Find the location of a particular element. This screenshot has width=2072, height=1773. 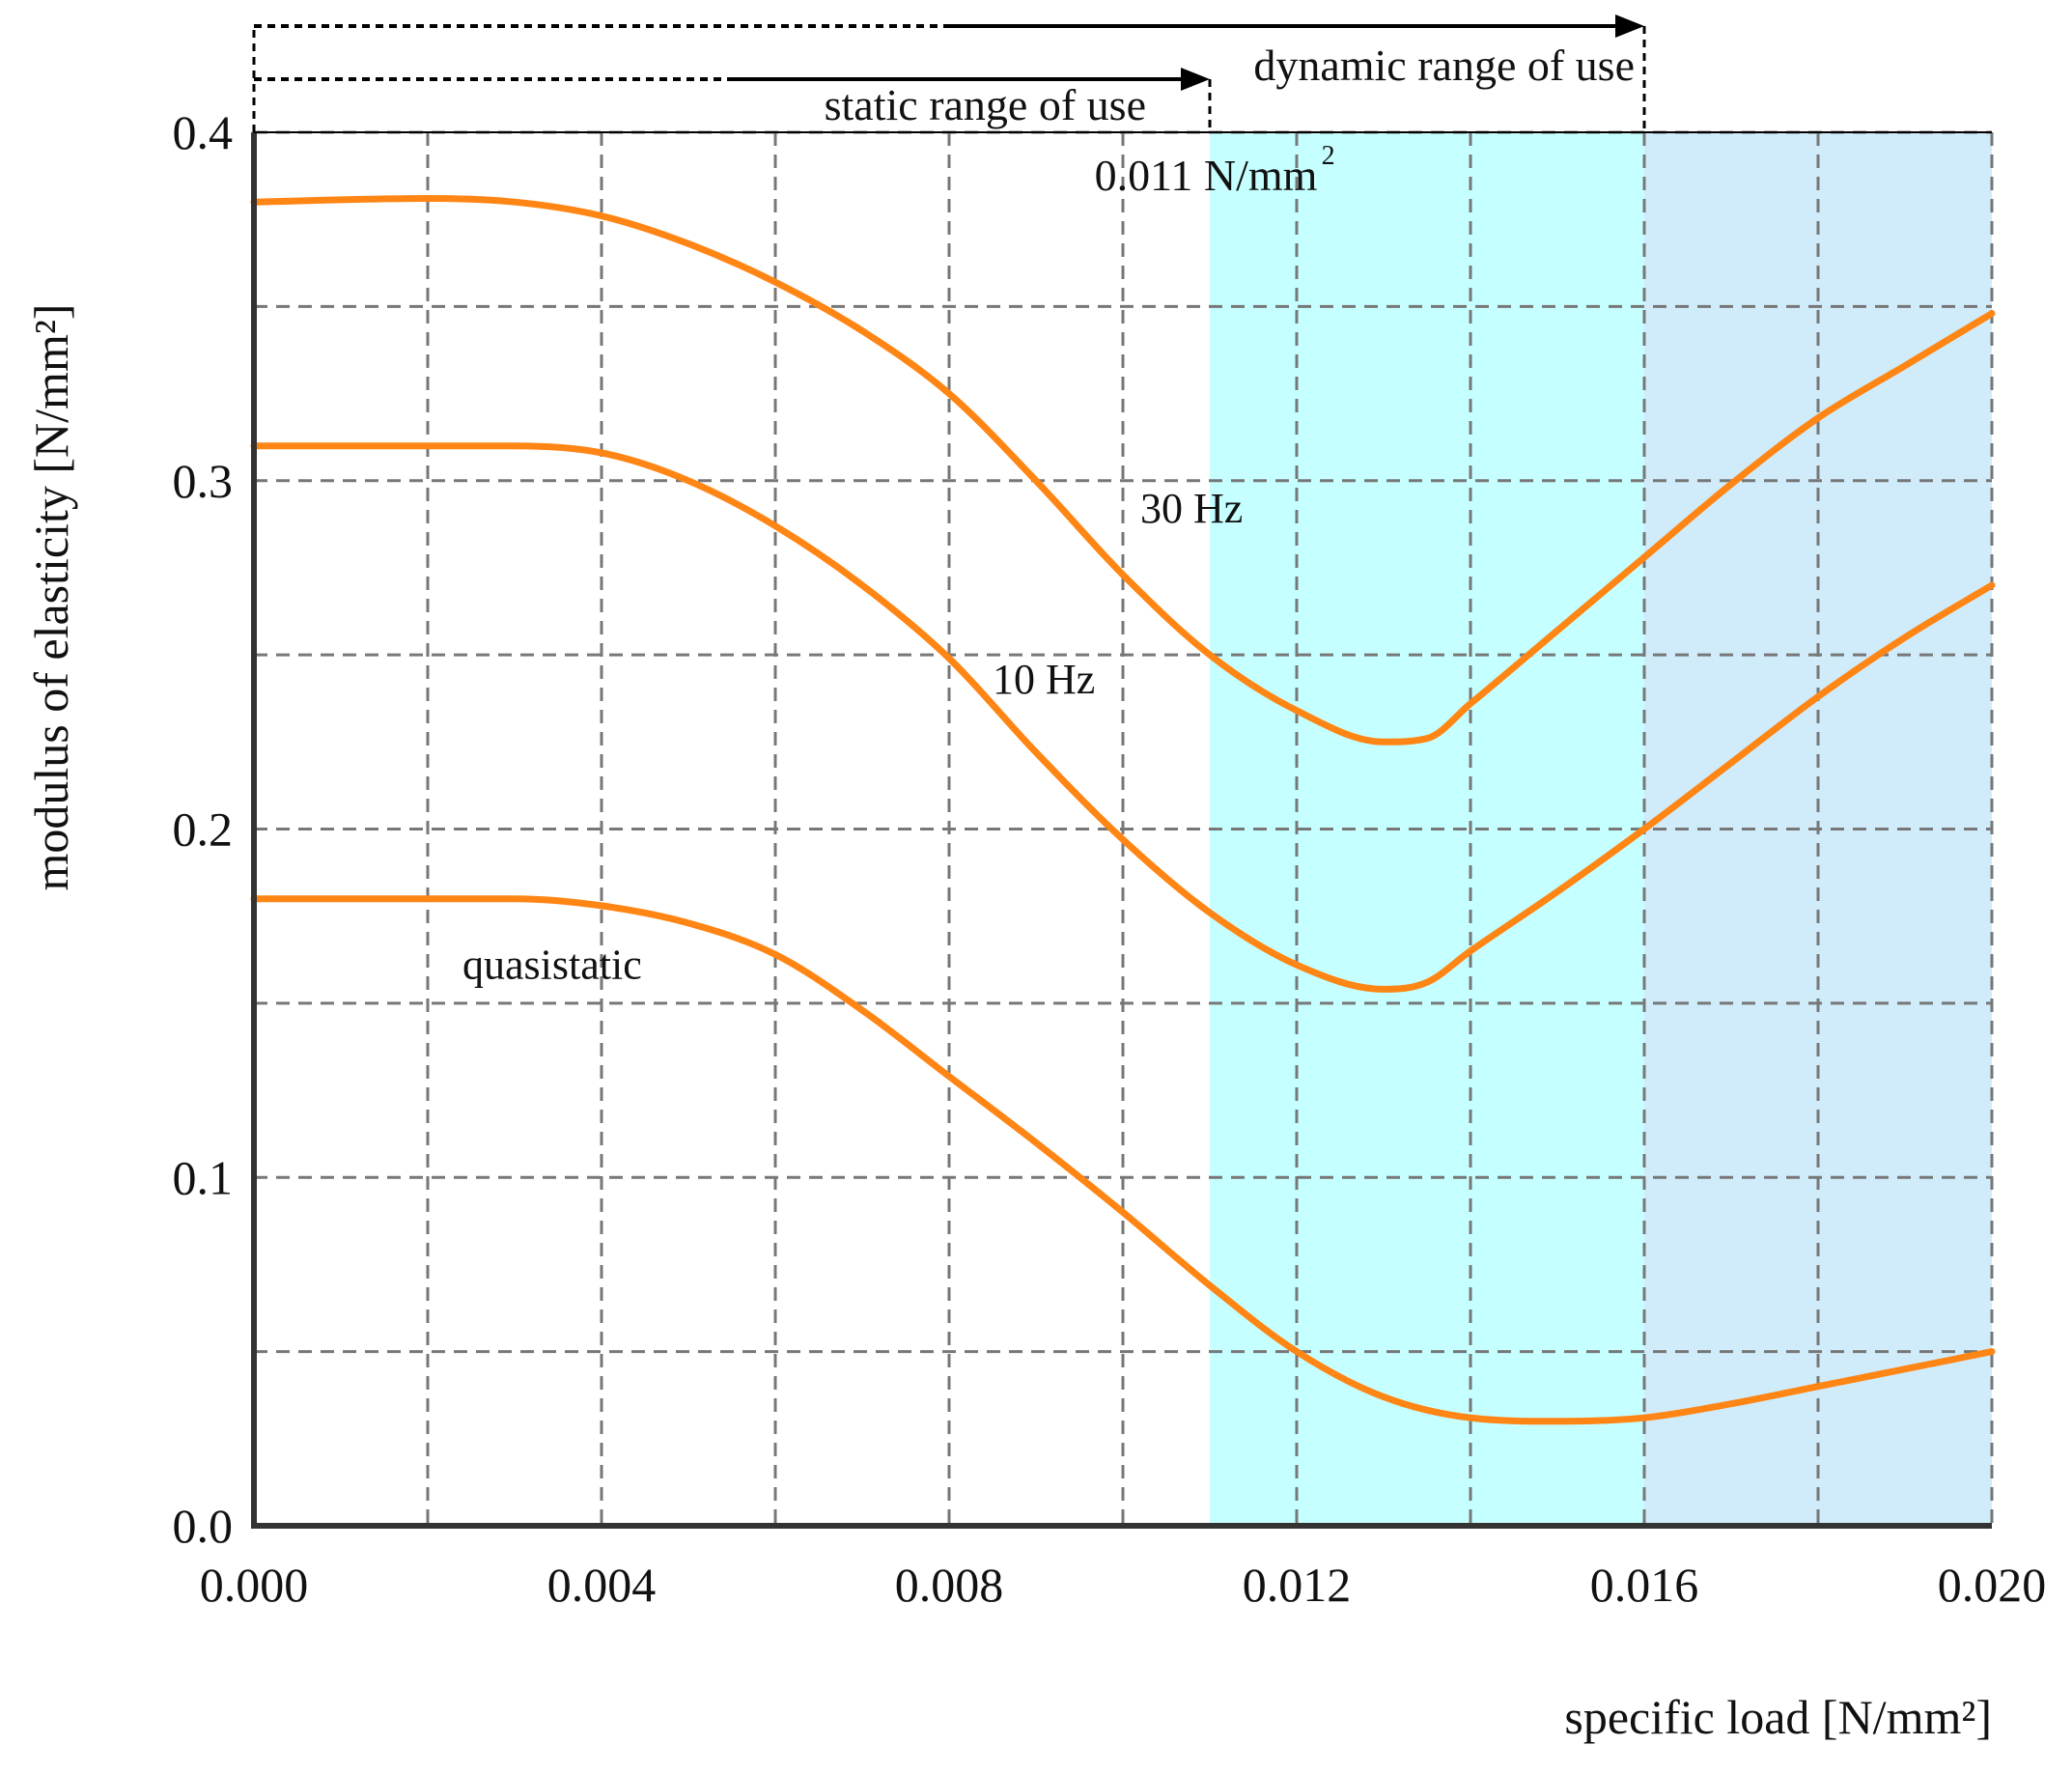

y-tick-label-3: 0.3 is located at coordinates (204, 481).